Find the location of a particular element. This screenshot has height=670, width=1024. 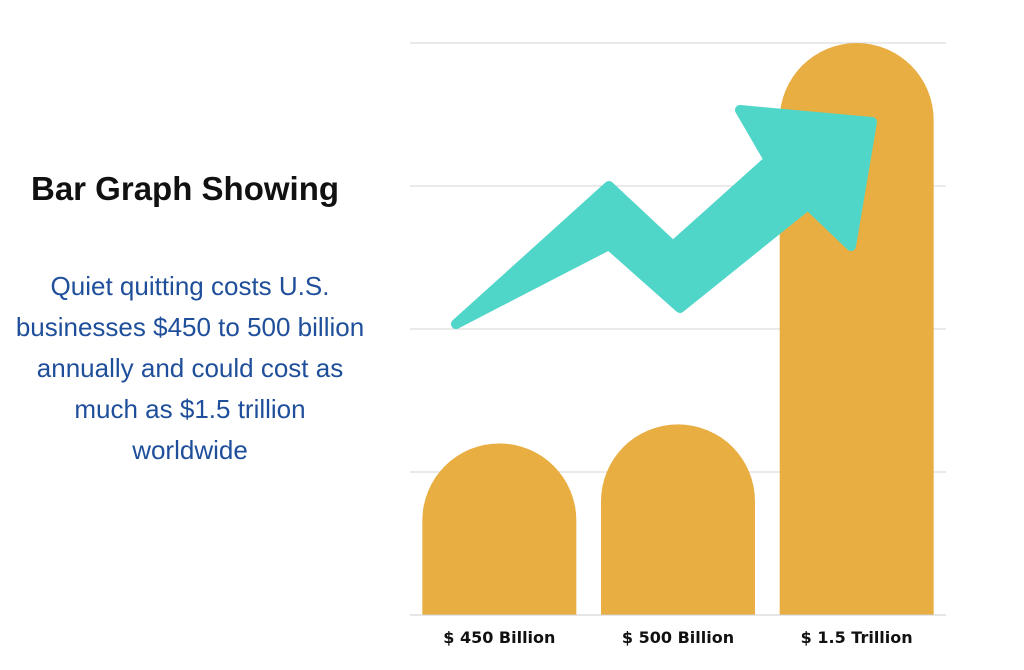

trend-arrow-icon is located at coordinates (664, 217).